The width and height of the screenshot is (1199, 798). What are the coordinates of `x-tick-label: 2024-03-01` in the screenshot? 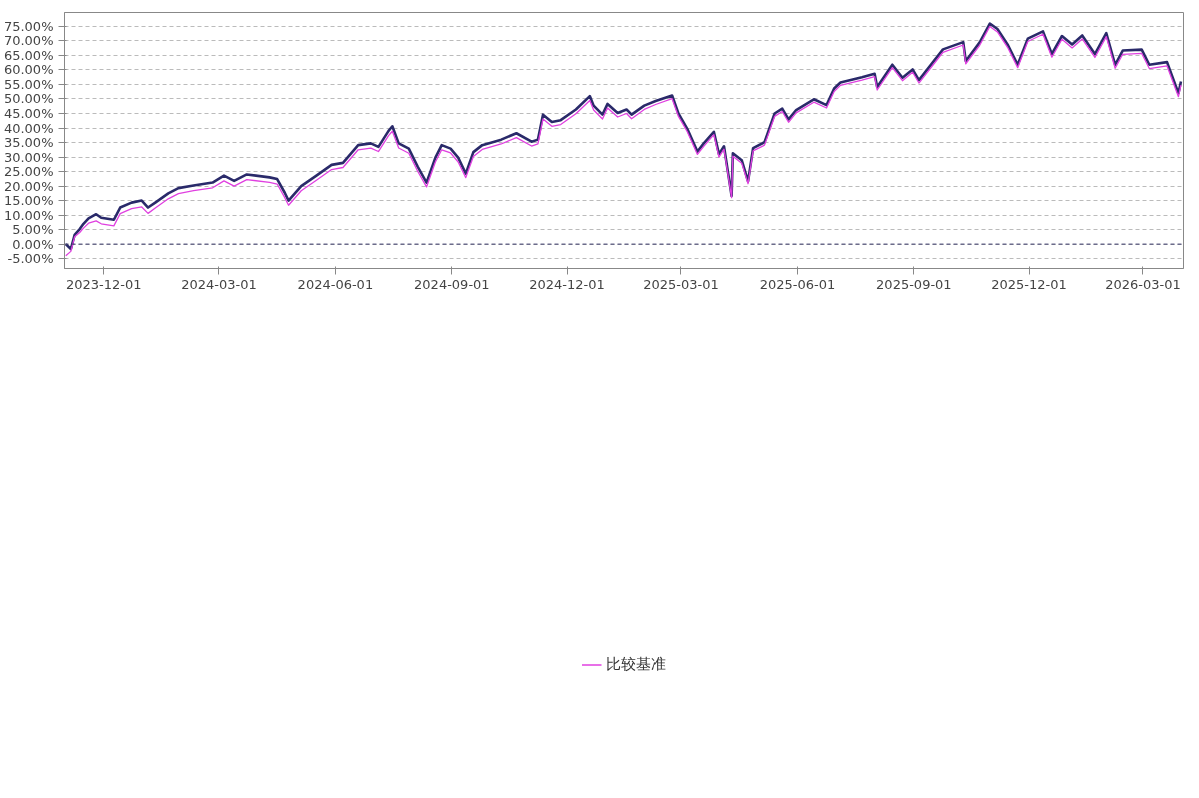 It's located at (219, 284).